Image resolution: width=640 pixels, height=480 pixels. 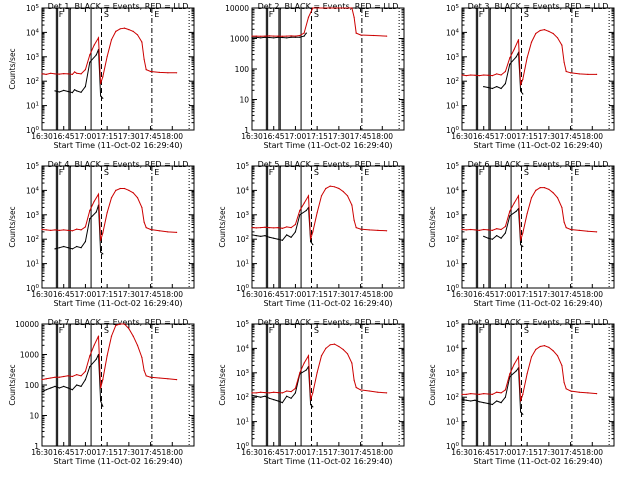 I want to click on y-axis-label: Counts/sec, so click(x=222, y=384).